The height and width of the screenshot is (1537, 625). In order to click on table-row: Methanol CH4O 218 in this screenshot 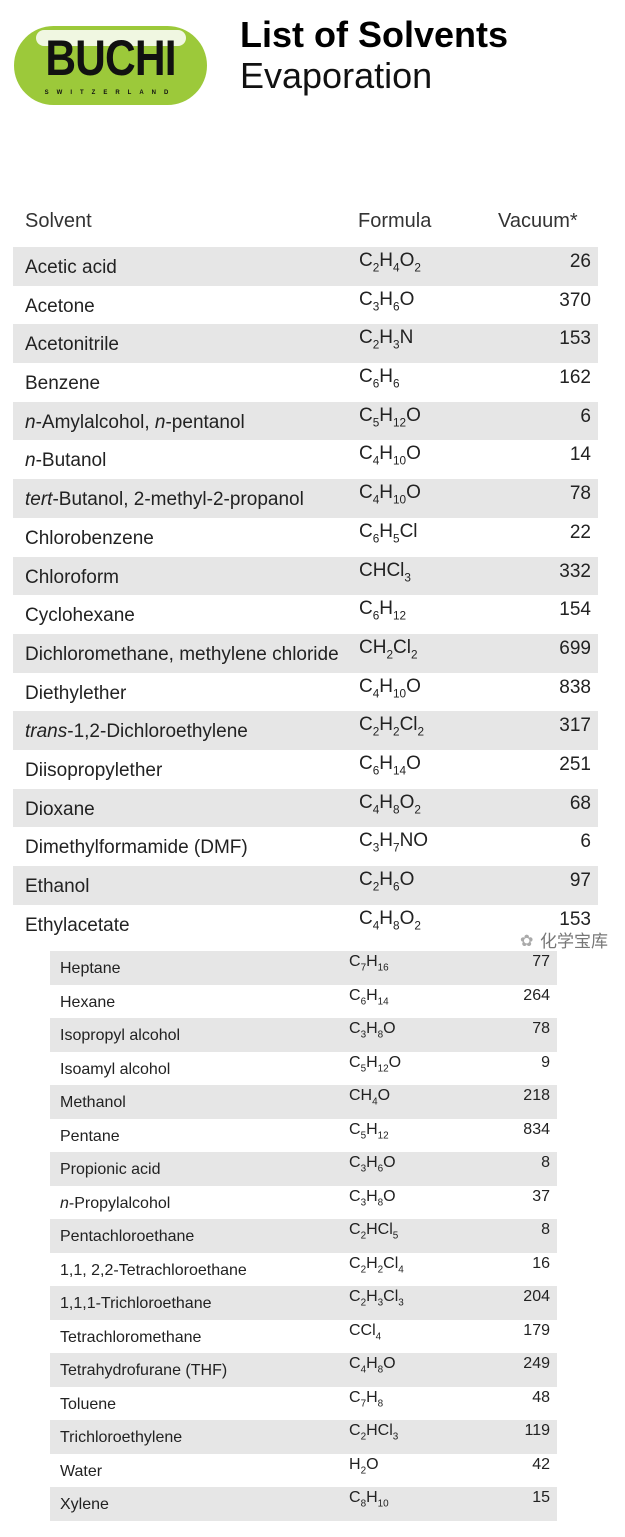, I will do `click(303, 1102)`.